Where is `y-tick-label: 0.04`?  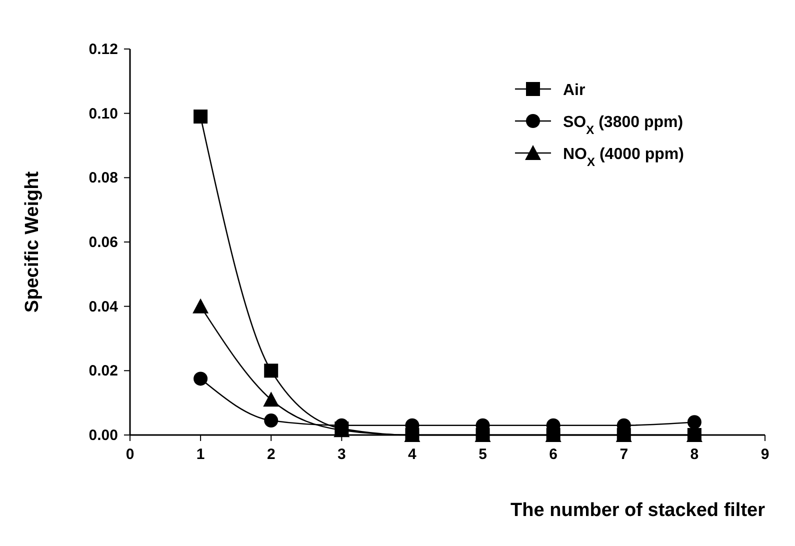
y-tick-label: 0.04 is located at coordinates (103, 307).